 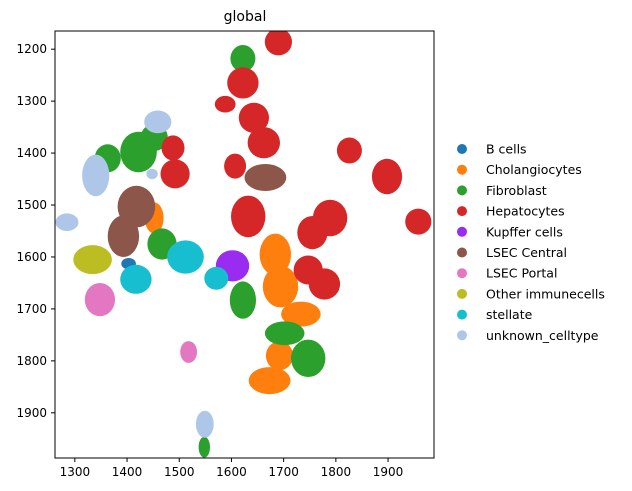 What do you see at coordinates (31, 153) in the screenshot?
I see `y-tick-label: 1400` at bounding box center [31, 153].